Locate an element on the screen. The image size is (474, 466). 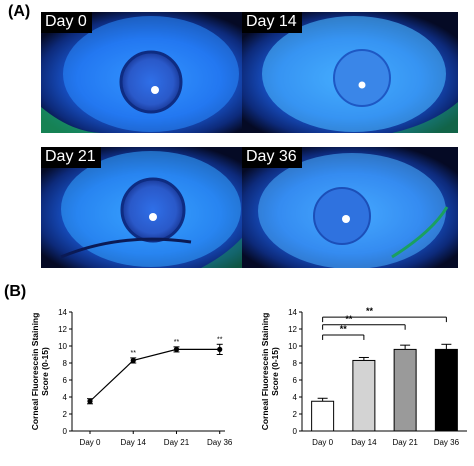
day-label: Day 0 is located at coordinates (66, 22).